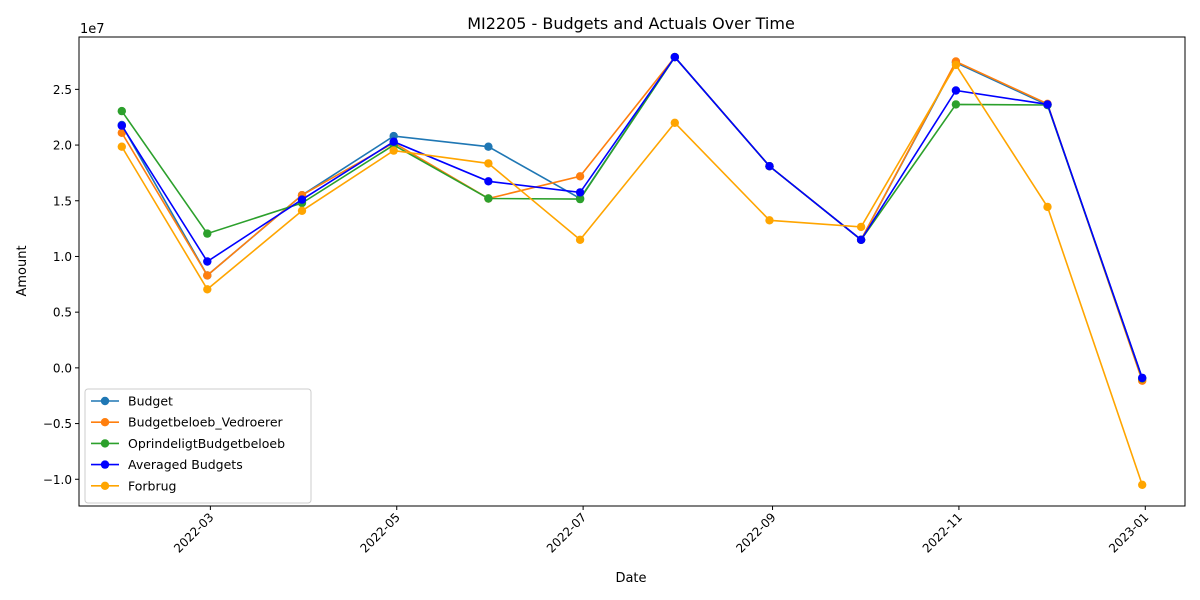 Image resolution: width=1200 pixels, height=600 pixels. What do you see at coordinates (193, 532) in the screenshot?
I see `x-tick-label: 2022-03` at bounding box center [193, 532].